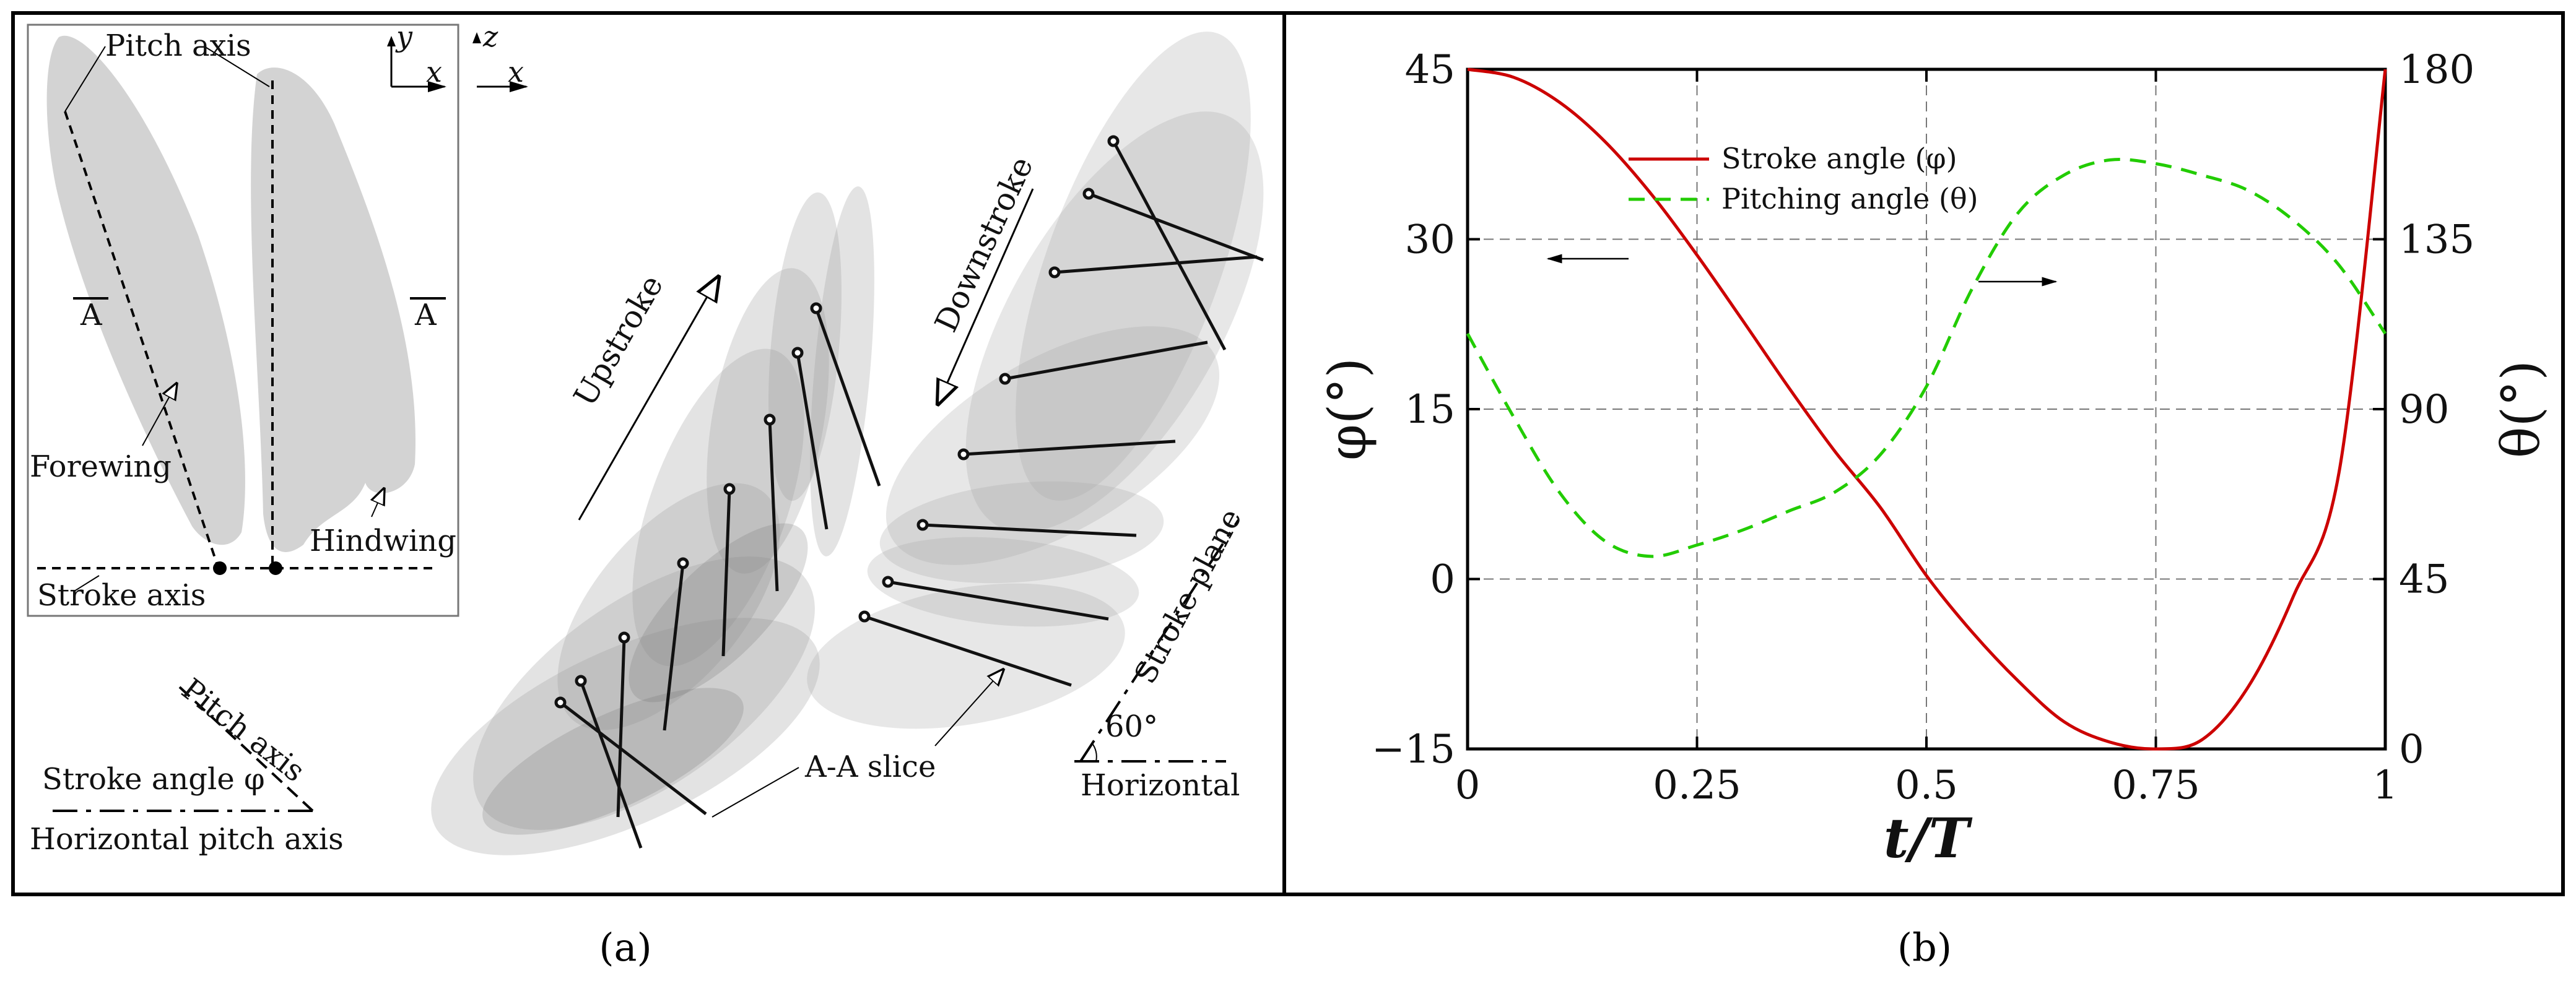 Image resolution: width=2576 pixels, height=986 pixels. What do you see at coordinates (187, 839) in the screenshot?
I see `label-horizontal-pitch-axis: Horizontal pitch axis` at bounding box center [187, 839].